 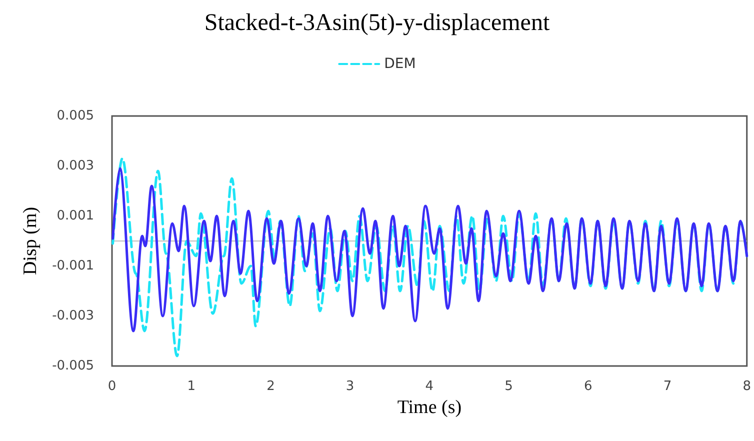 I want to click on y-tick-label: 0.001, so click(x=75, y=216).